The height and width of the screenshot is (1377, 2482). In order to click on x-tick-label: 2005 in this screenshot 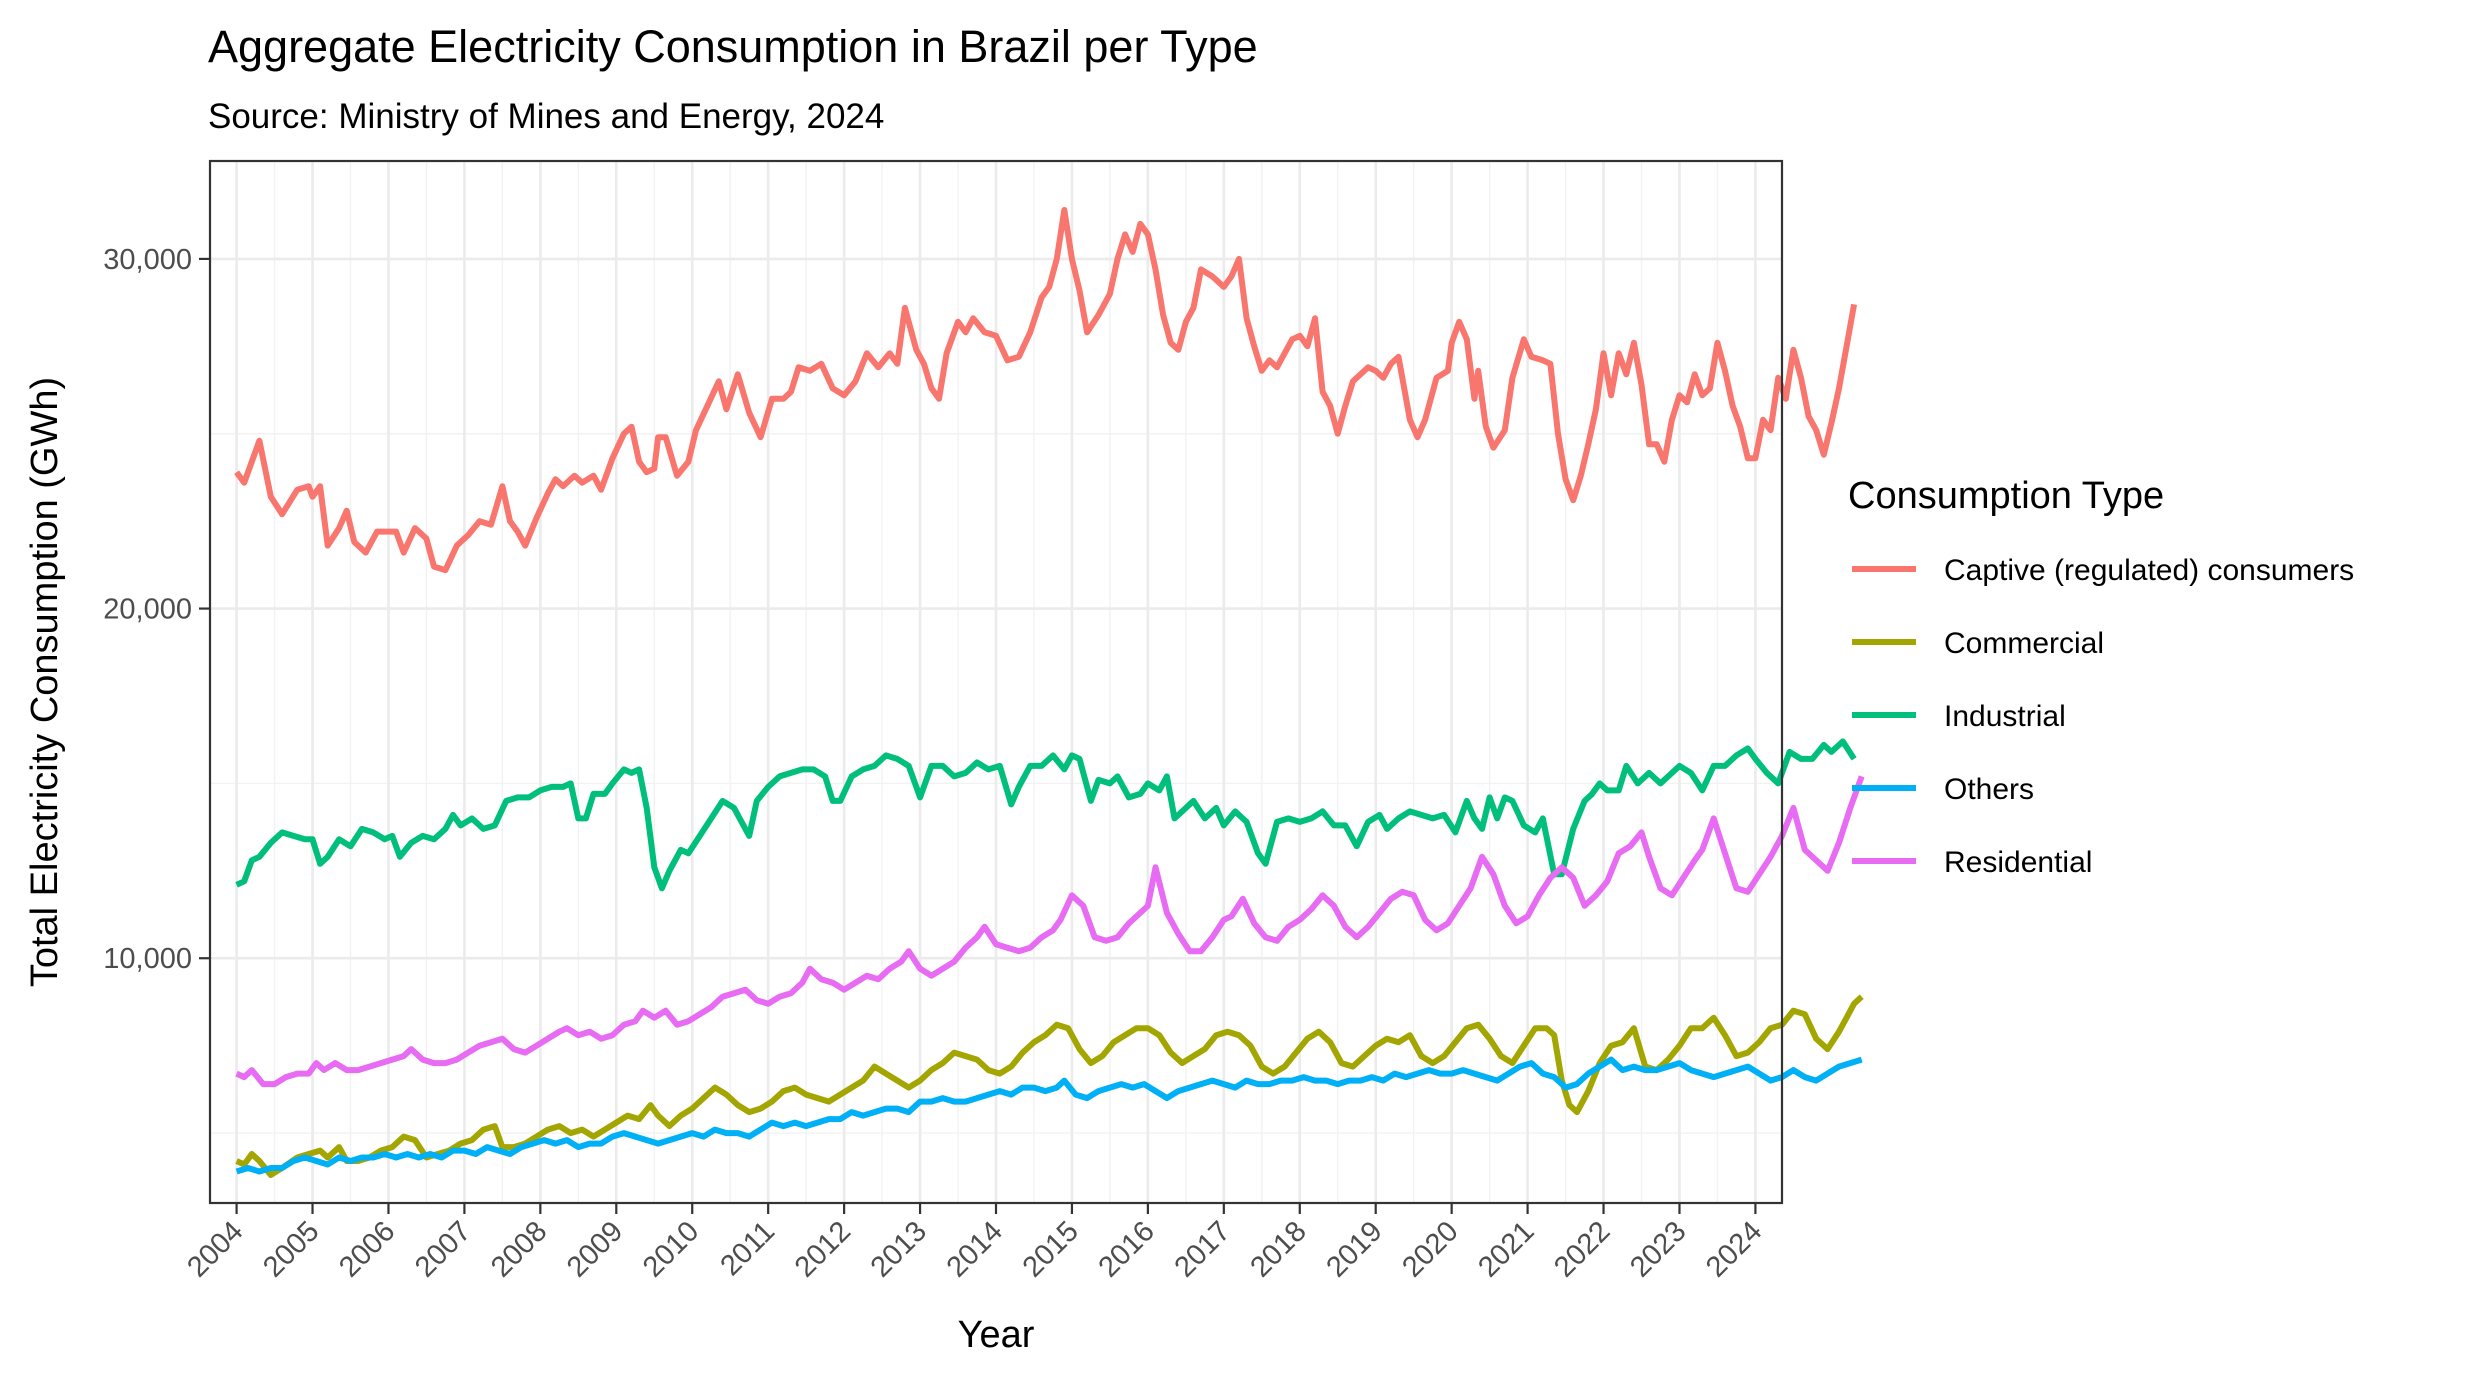, I will do `click(291, 1249)`.